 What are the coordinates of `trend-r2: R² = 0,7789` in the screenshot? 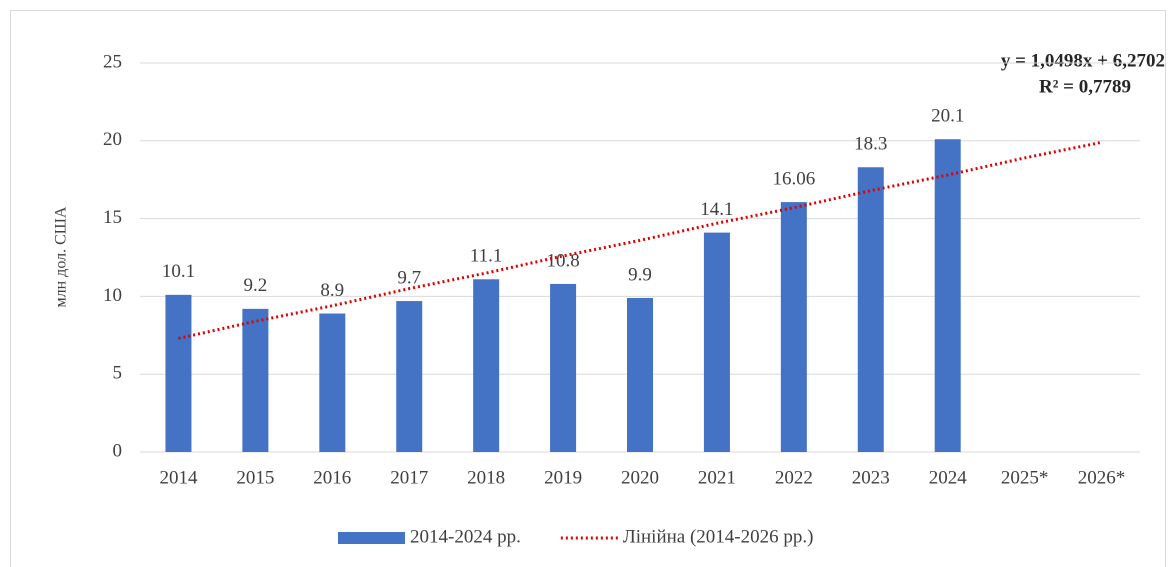 It's located at (1085, 86).